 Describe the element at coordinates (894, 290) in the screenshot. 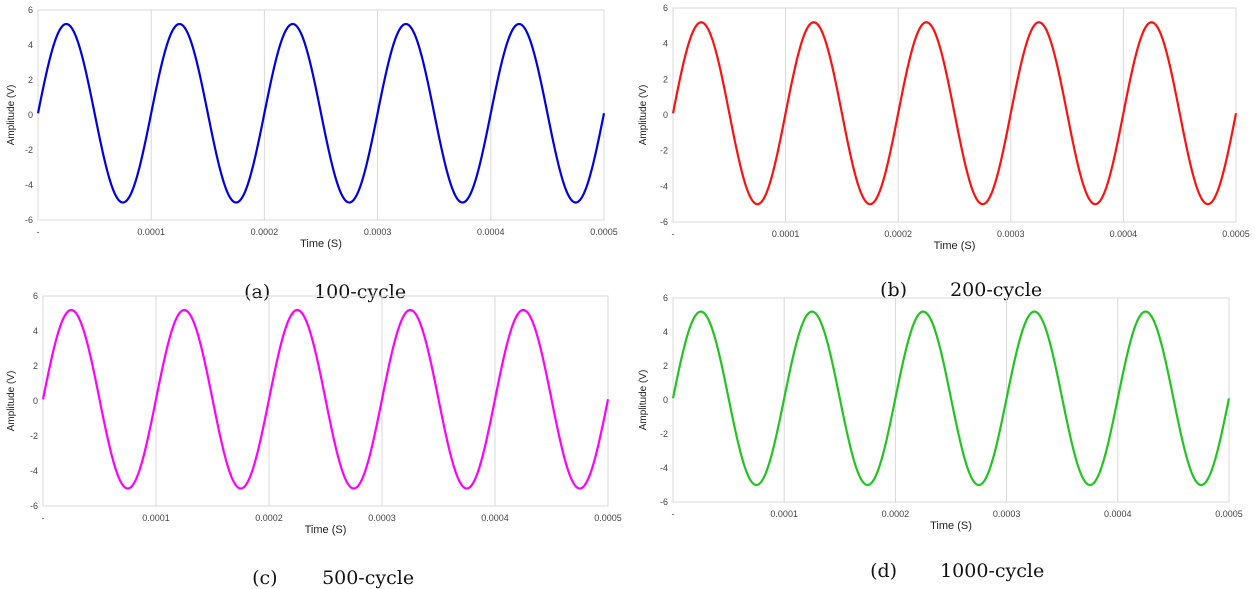

I see `caption-letter: (b)` at that location.